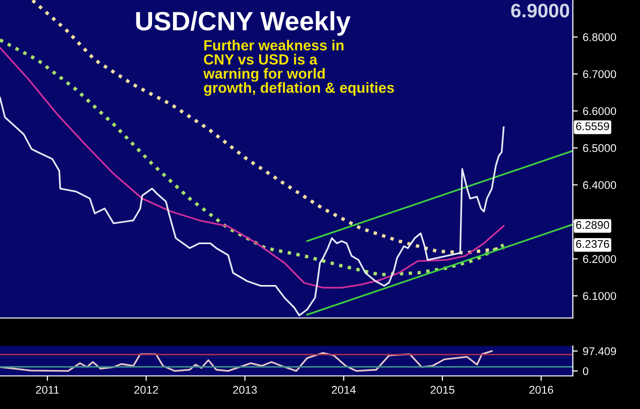  Describe the element at coordinates (146, 390) in the screenshot. I see `x-tick-label: 2012` at that location.